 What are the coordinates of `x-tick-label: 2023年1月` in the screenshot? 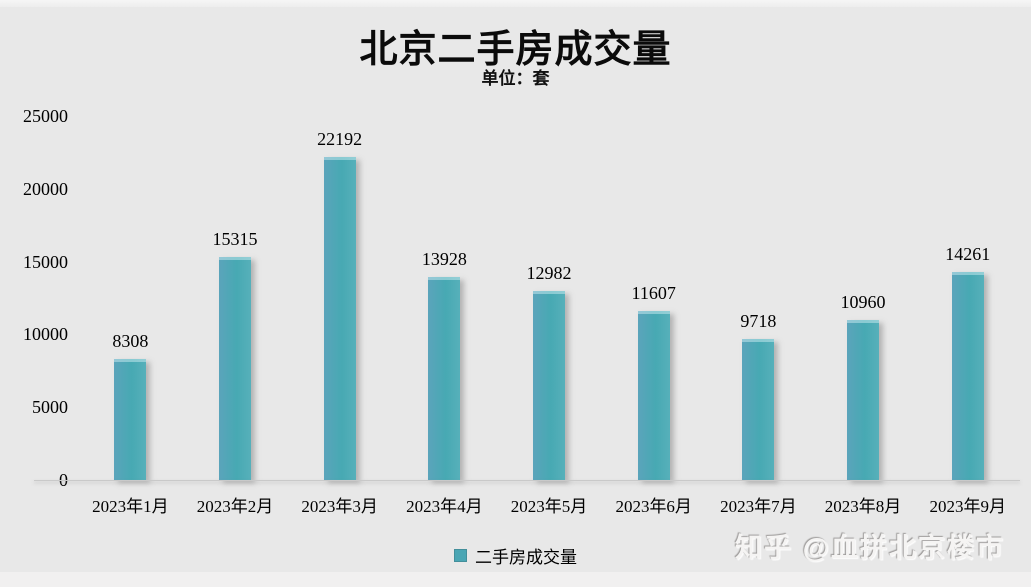 It's located at (130, 506).